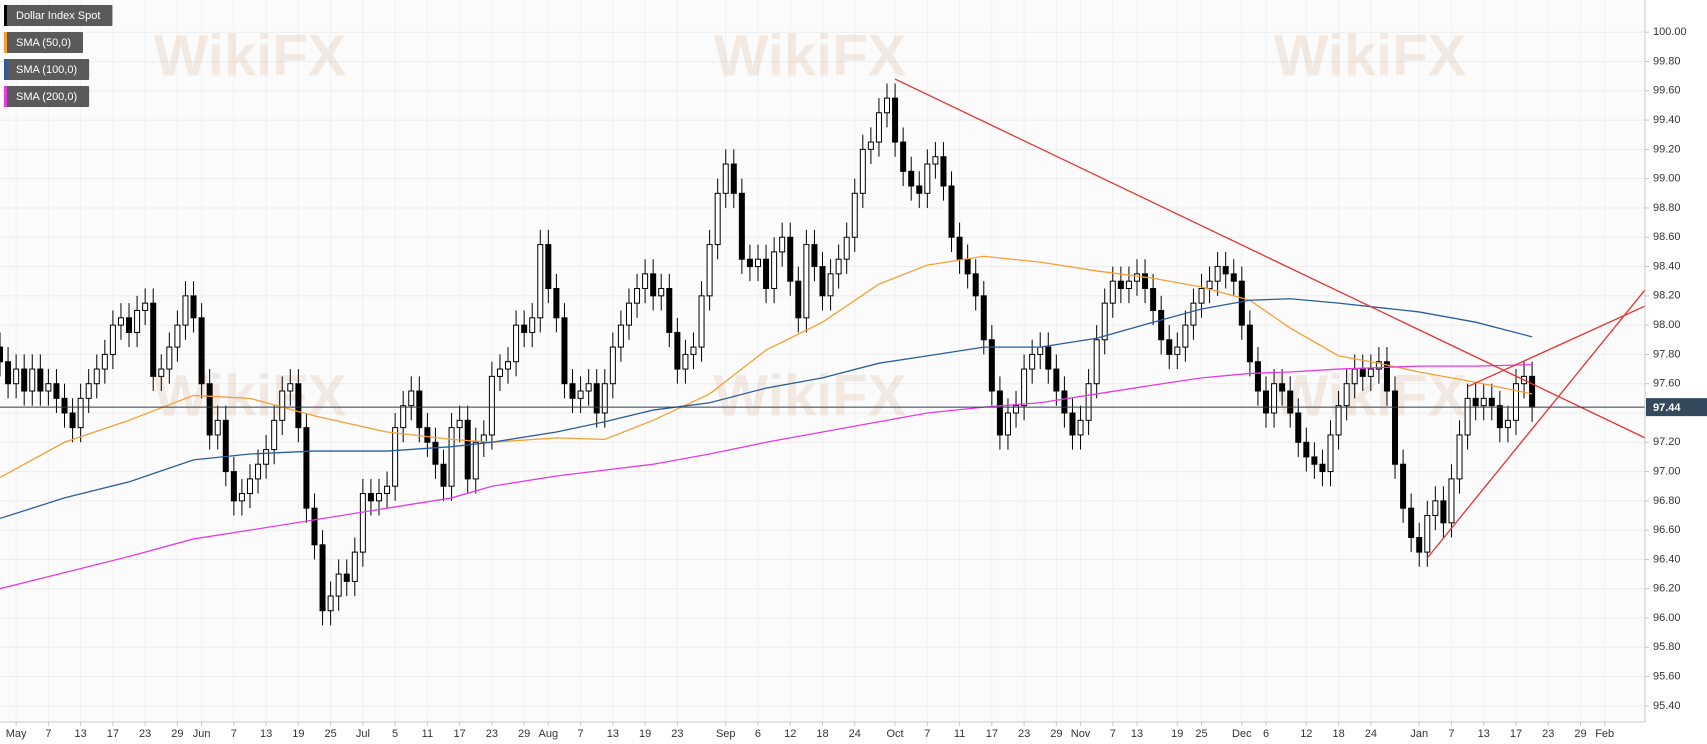 Image resolution: width=1707 pixels, height=744 pixels. I want to click on x-tick-label: 17, so click(1516, 734).